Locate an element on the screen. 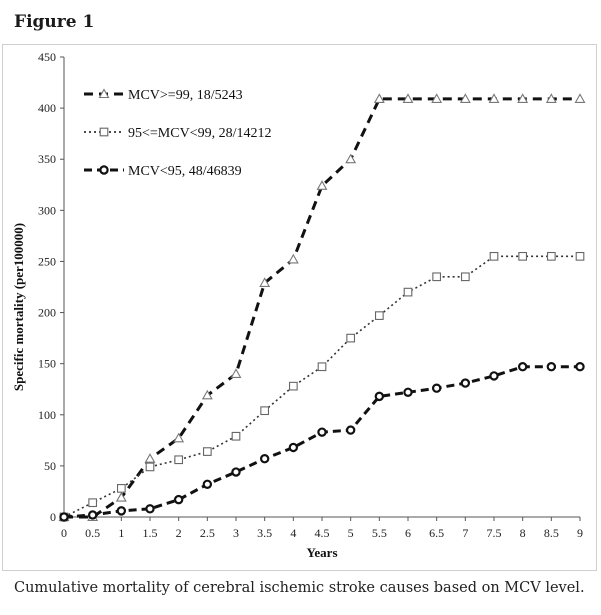 The image size is (601, 615). x-tick-label: 5.5 is located at coordinates (379, 533).